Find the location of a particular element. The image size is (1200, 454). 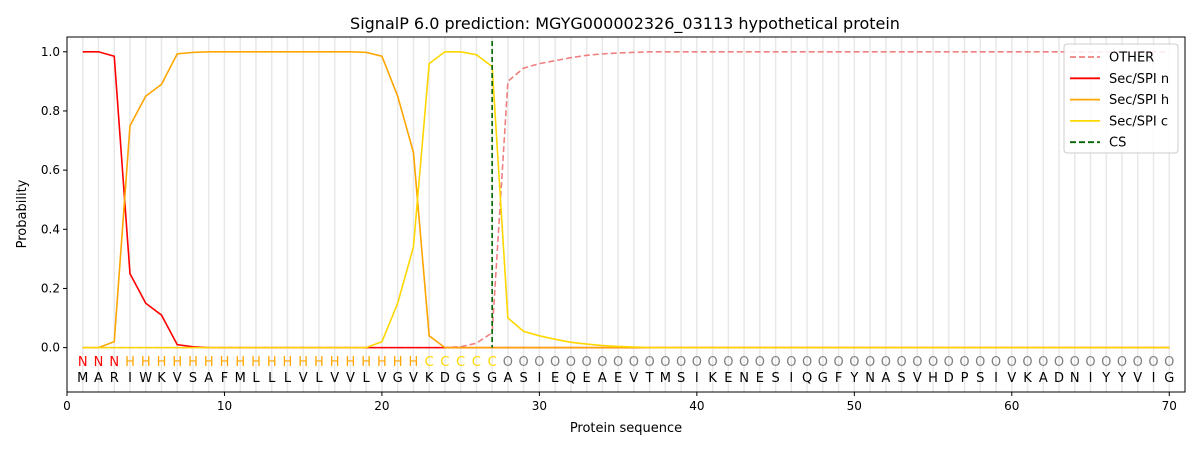

x-tick-label: 0 is located at coordinates (67, 406).